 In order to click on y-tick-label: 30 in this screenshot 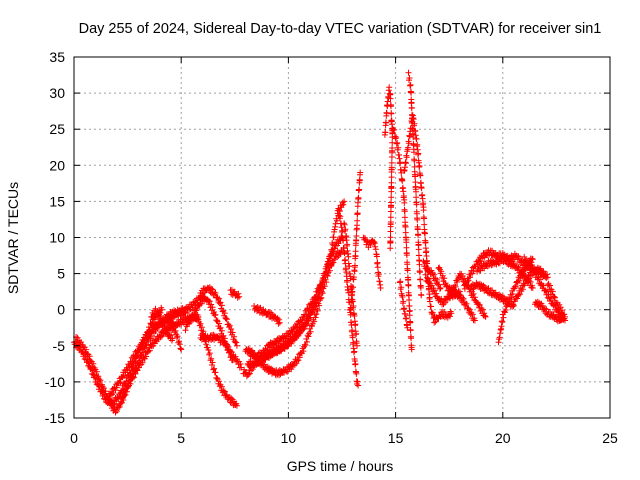, I will do `click(57, 93)`.